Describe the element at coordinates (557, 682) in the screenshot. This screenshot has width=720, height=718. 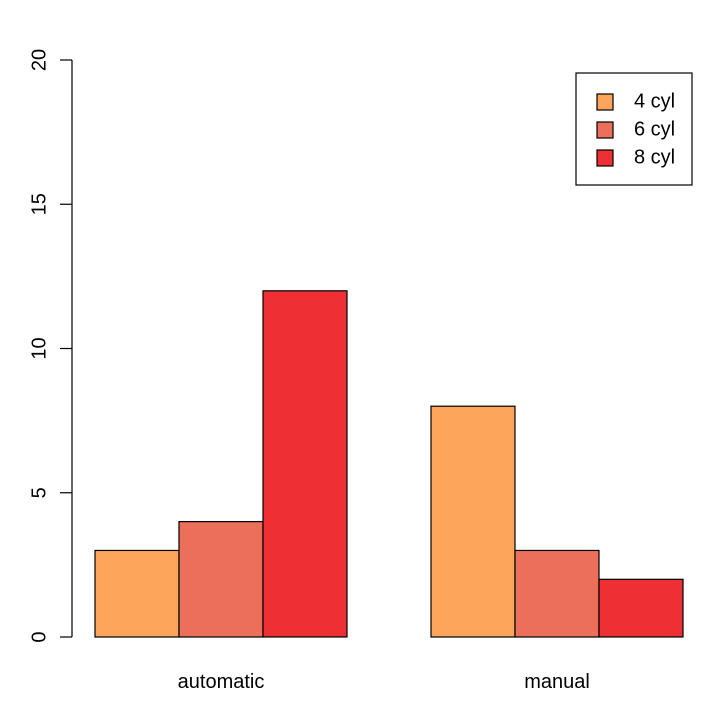
I see `x-label-manual: manual` at that location.